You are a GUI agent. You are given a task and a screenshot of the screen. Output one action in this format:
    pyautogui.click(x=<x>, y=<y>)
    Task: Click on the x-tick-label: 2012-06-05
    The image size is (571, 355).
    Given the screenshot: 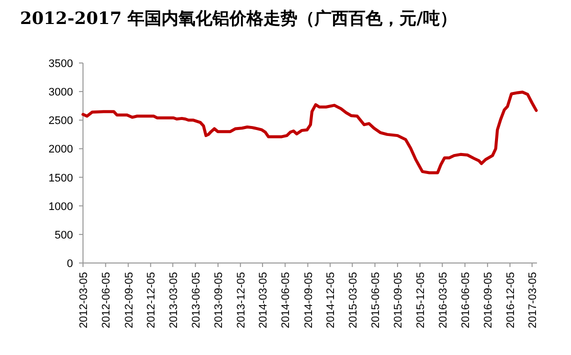 What is the action you would take?
    pyautogui.click(x=106, y=300)
    